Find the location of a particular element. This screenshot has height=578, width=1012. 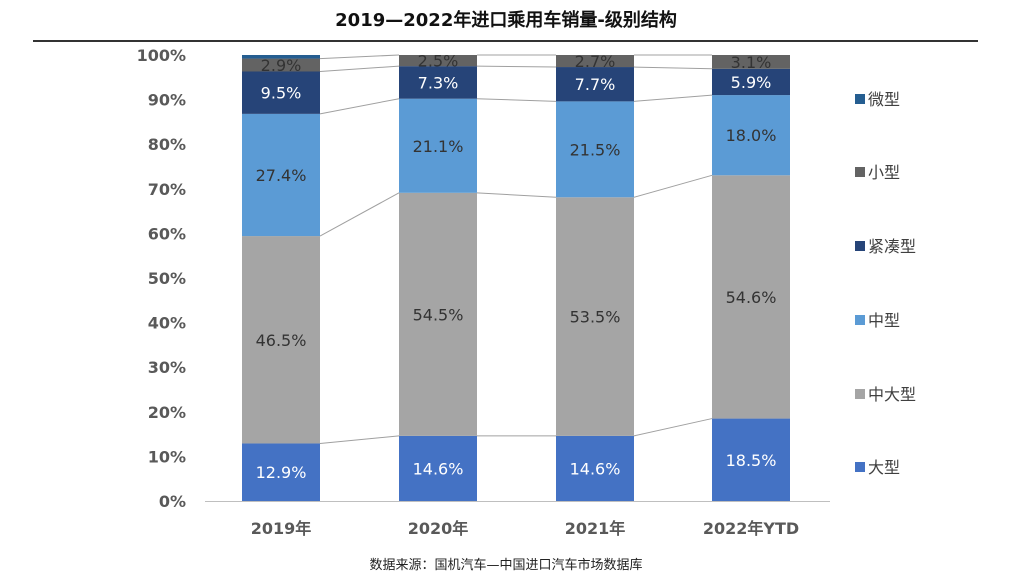

data-label: 53.5% is located at coordinates (595, 317).